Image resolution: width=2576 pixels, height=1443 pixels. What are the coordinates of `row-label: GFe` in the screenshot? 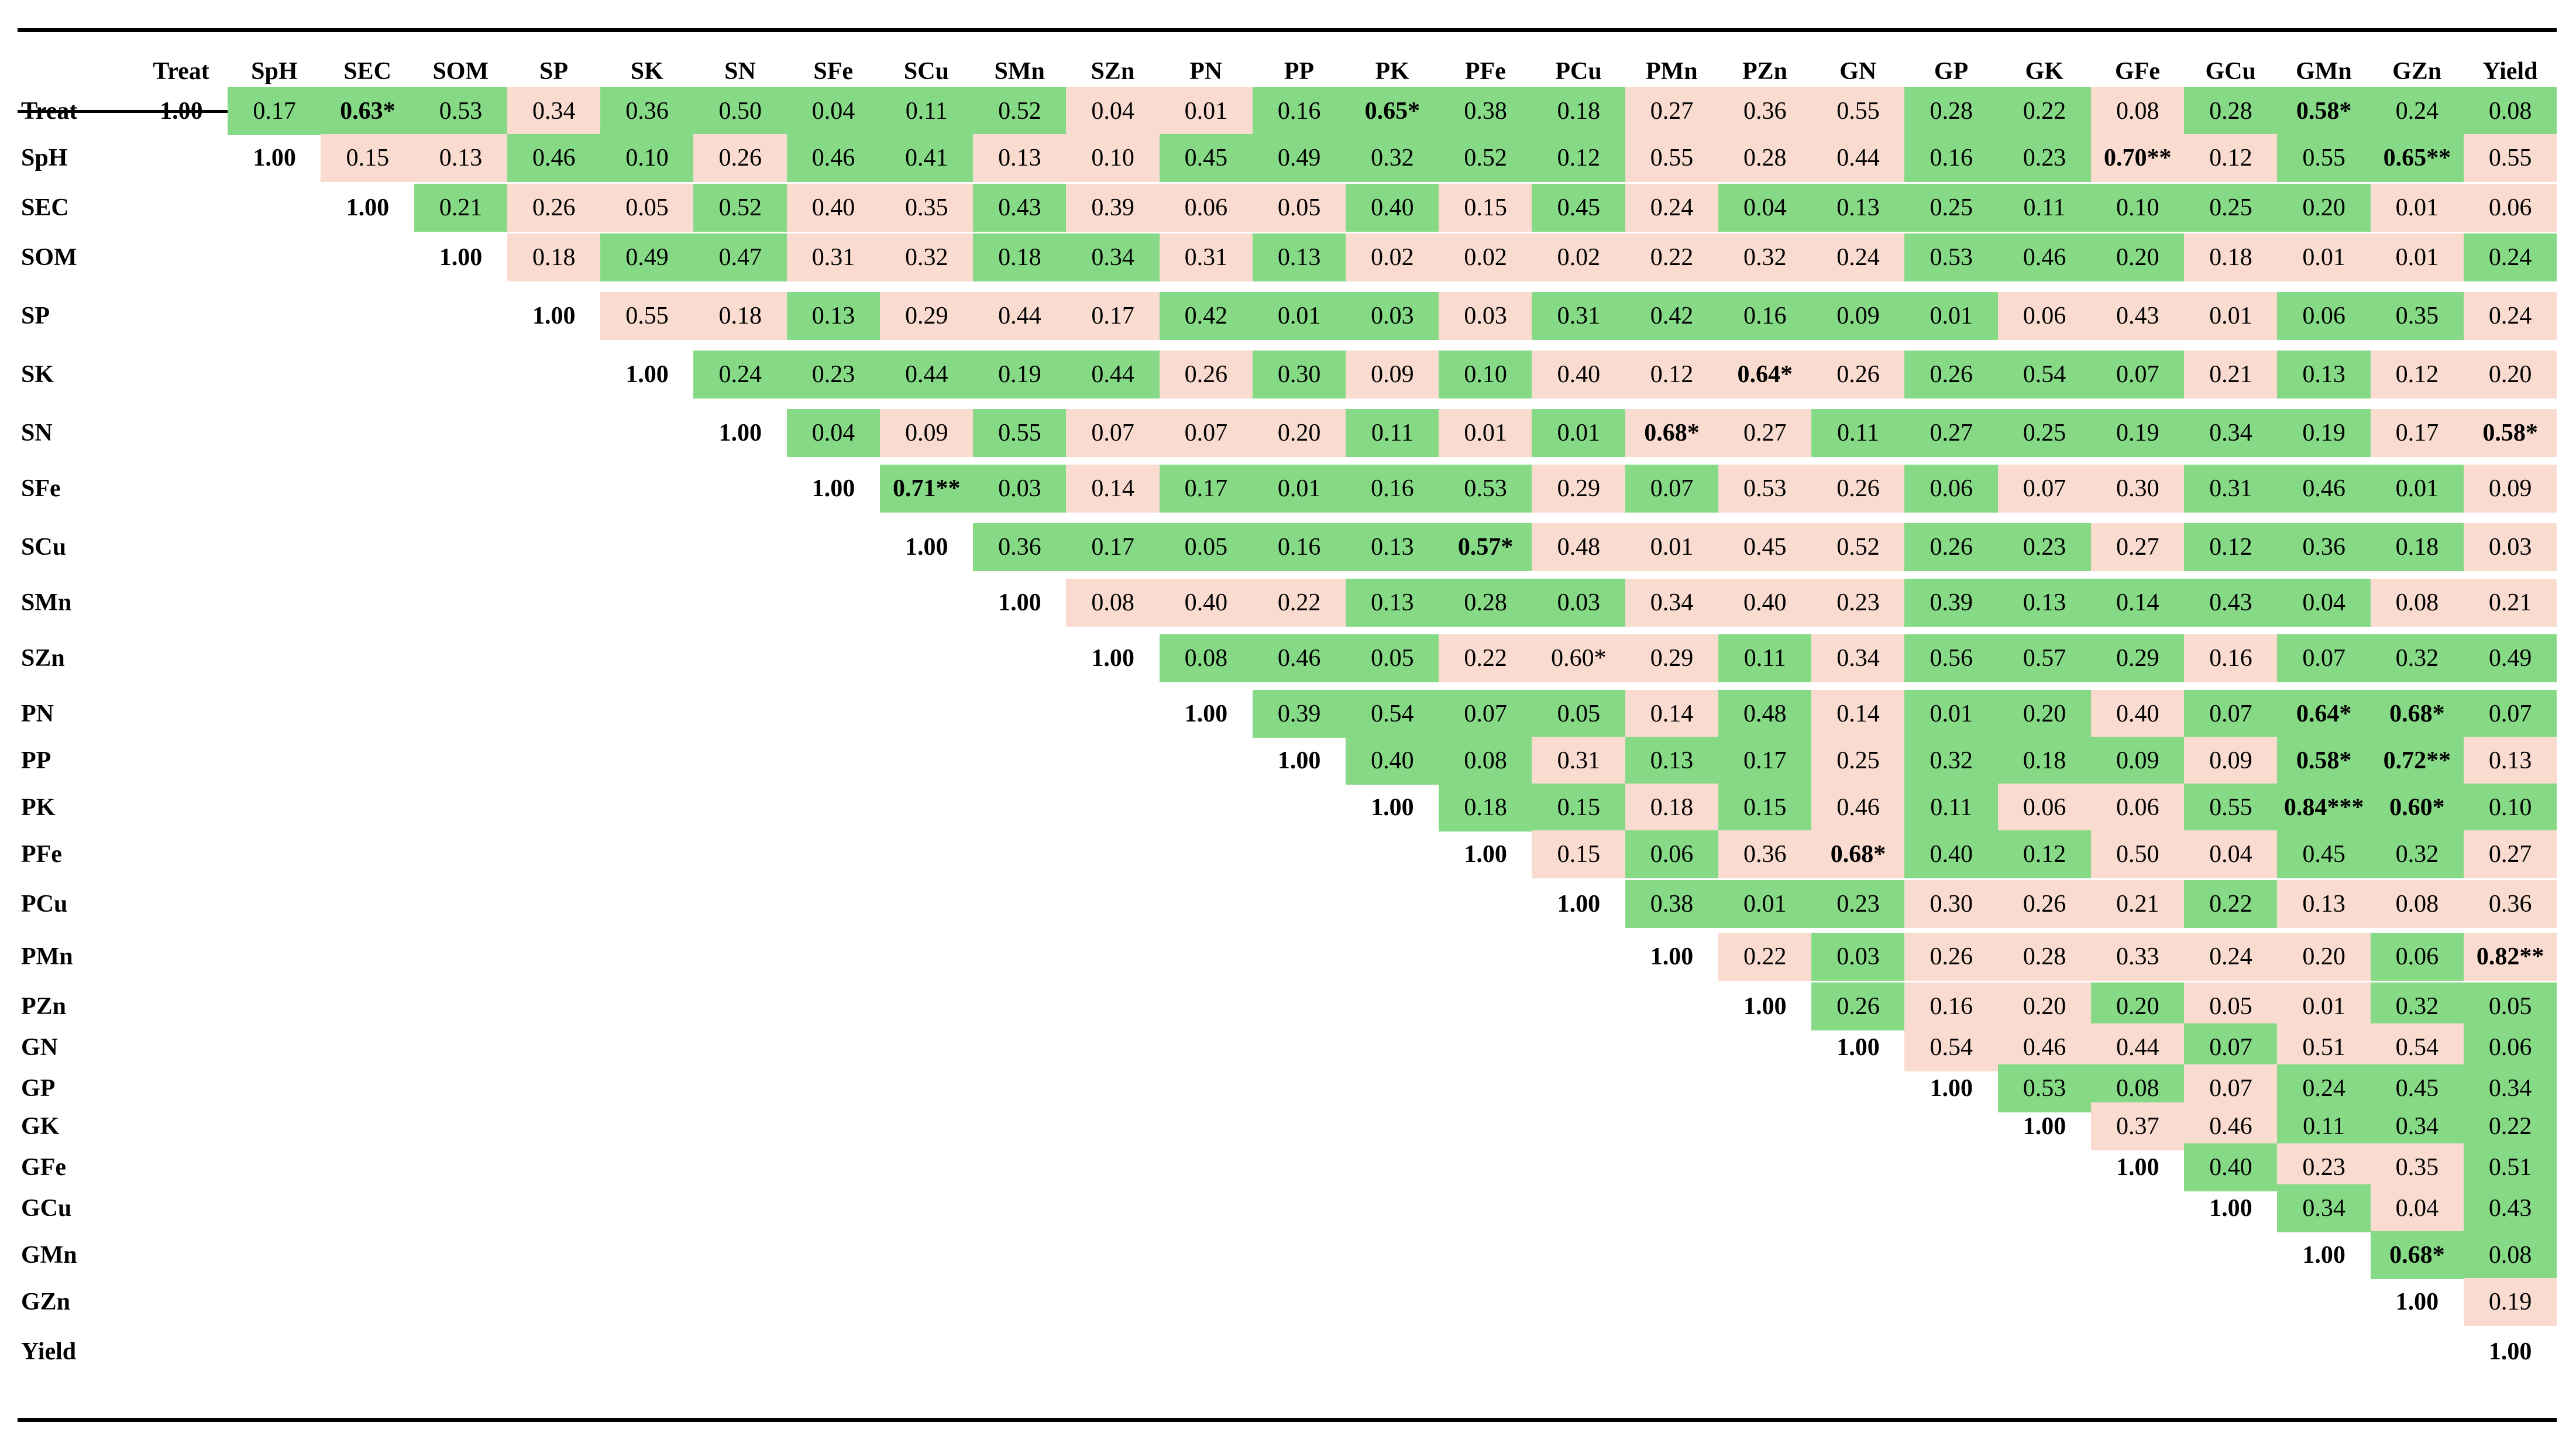 It's located at (43, 1167).